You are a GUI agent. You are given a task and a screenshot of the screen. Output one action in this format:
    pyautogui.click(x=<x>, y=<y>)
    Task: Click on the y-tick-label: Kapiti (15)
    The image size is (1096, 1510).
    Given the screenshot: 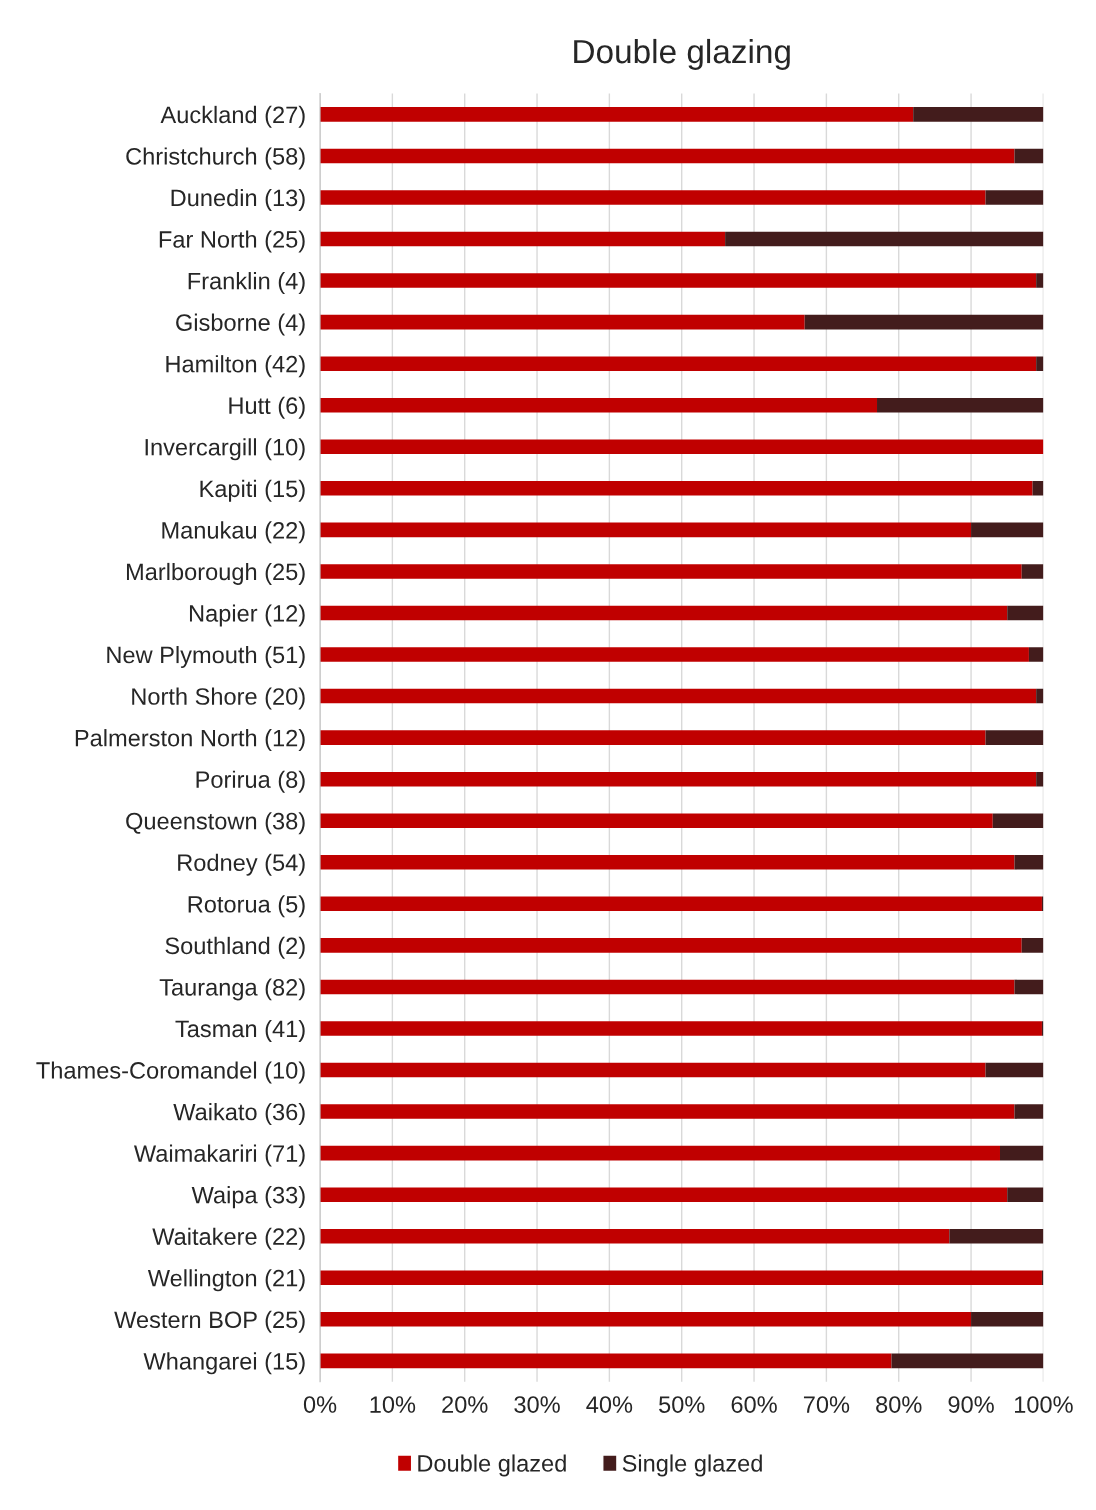 What is the action you would take?
    pyautogui.click(x=252, y=490)
    